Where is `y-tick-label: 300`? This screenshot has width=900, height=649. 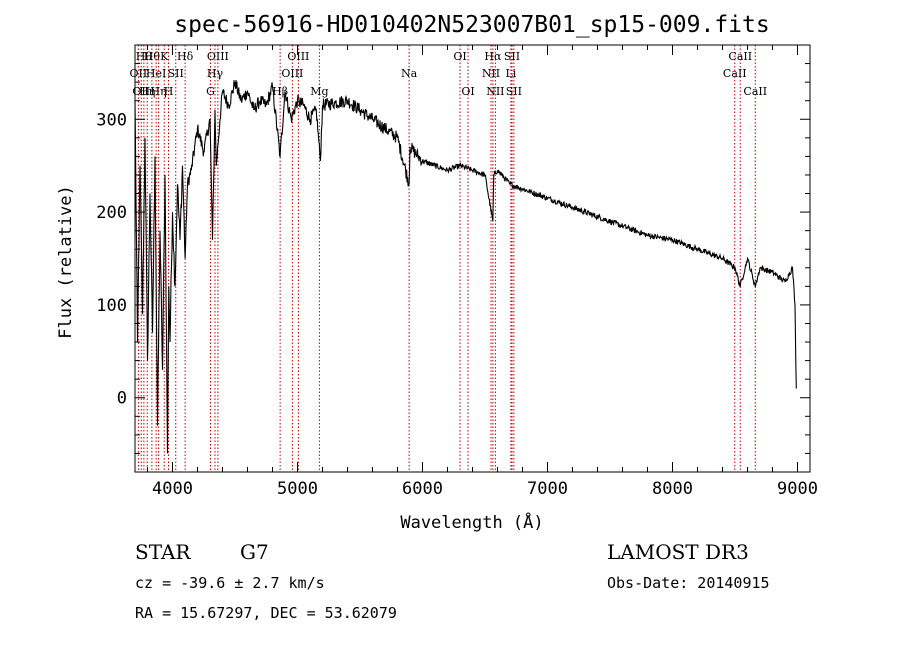 y-tick-label: 300 is located at coordinates (111, 120).